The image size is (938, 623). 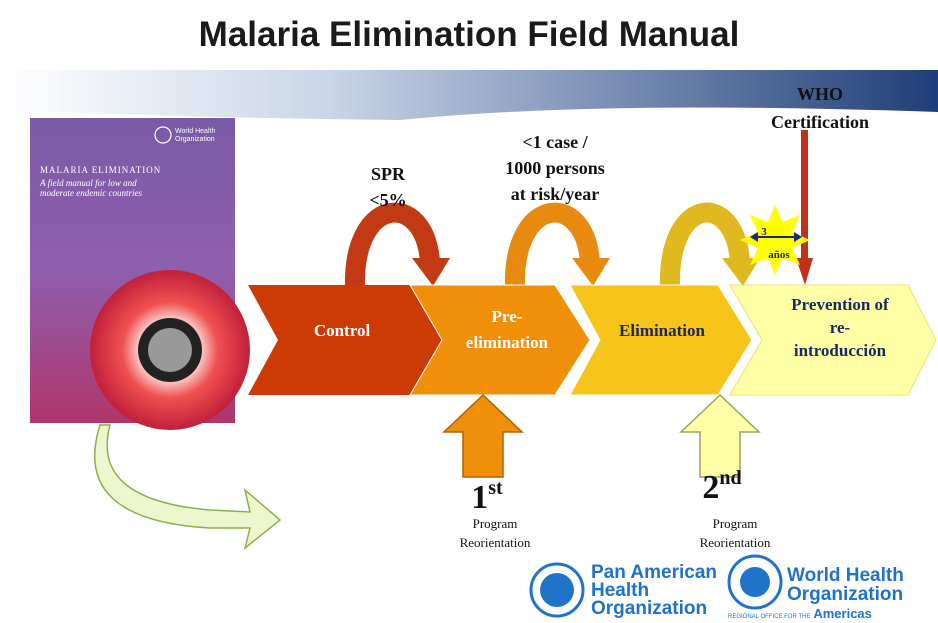 I want to click on banner, so click(x=469, y=95).